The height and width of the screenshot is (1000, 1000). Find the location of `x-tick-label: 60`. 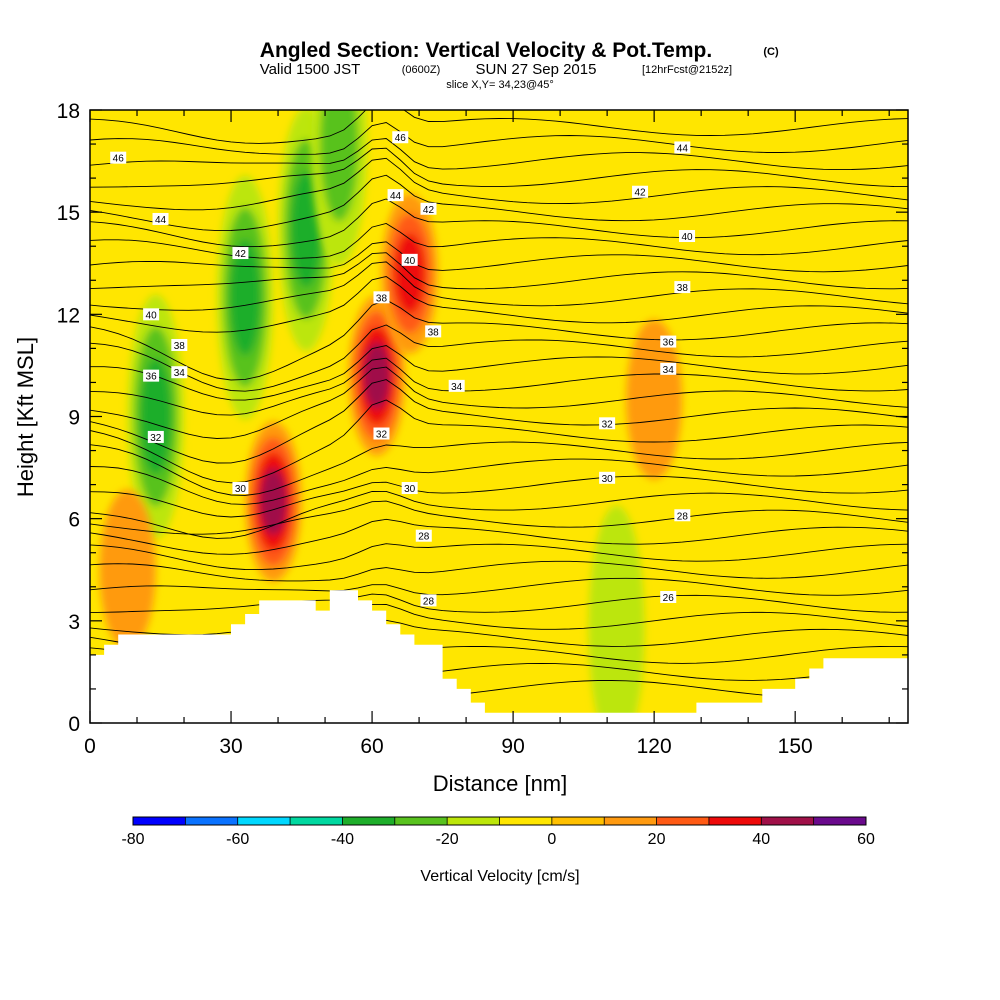

x-tick-label: 60 is located at coordinates (371, 746).